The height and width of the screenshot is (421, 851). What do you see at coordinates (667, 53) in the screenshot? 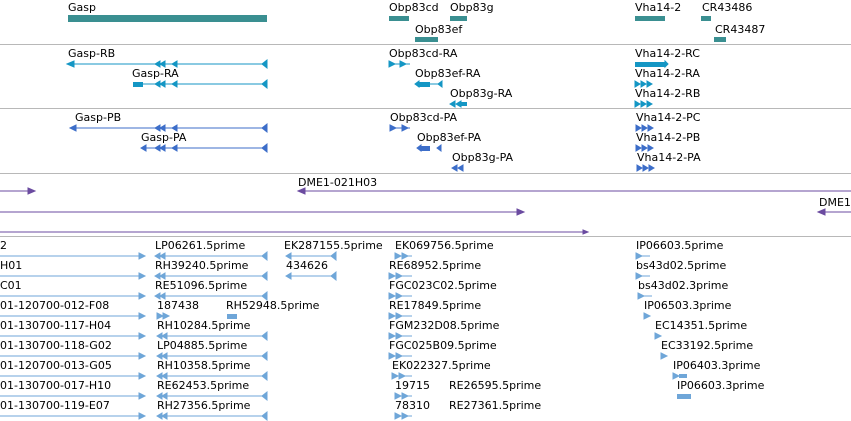
I see `transcript-label: Vha14-2-RC` at bounding box center [667, 53].